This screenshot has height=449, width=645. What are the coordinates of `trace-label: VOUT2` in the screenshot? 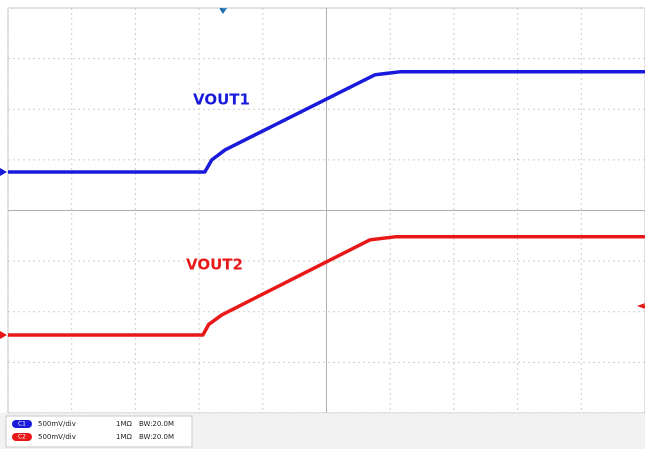 It's located at (214, 265).